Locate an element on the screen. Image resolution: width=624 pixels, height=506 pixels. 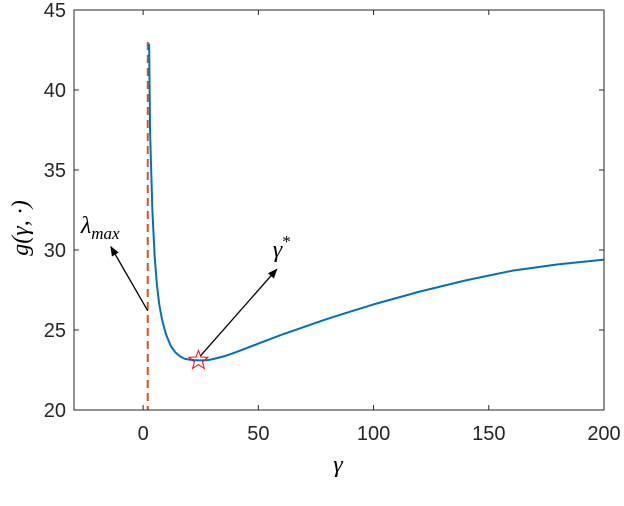
y-tick-label: 30 is located at coordinates (55, 251).